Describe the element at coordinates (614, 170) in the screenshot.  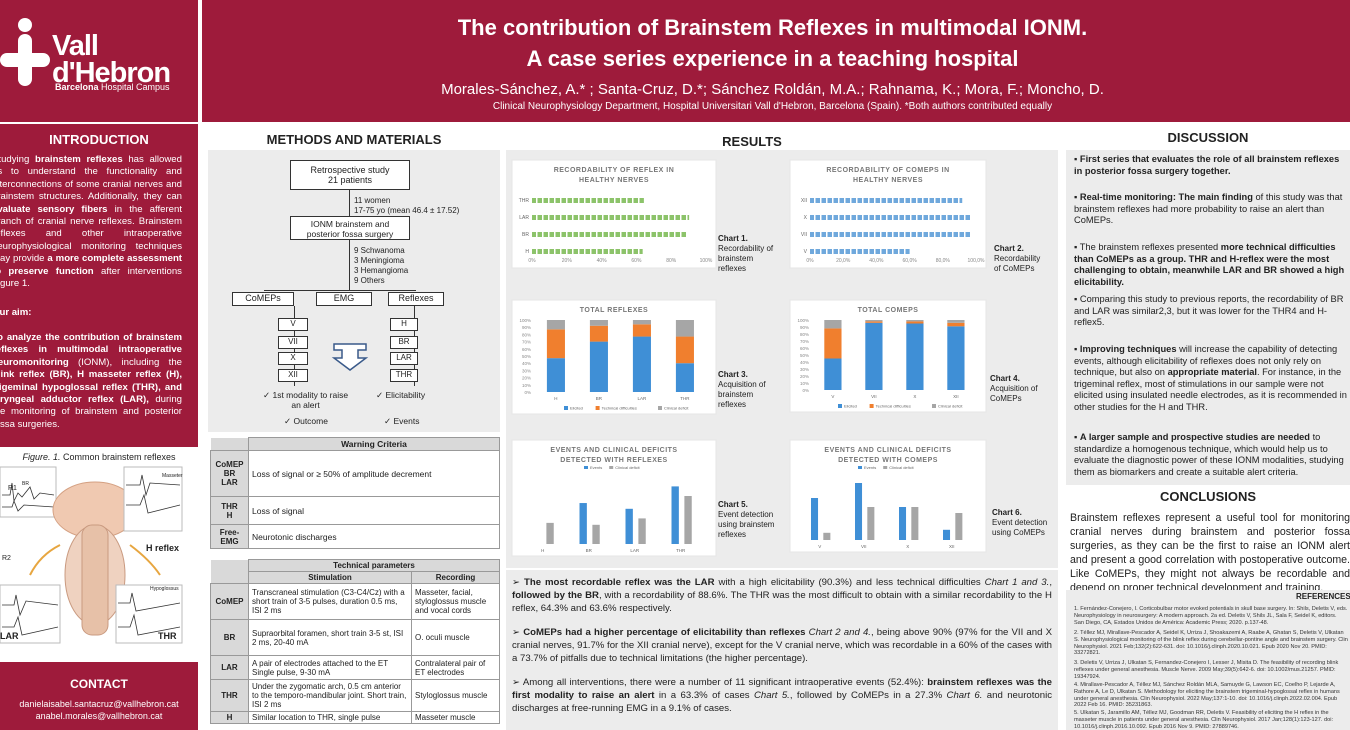
I see `chart-1-title: RECORDABILITY OF REFLEX IN` at that location.